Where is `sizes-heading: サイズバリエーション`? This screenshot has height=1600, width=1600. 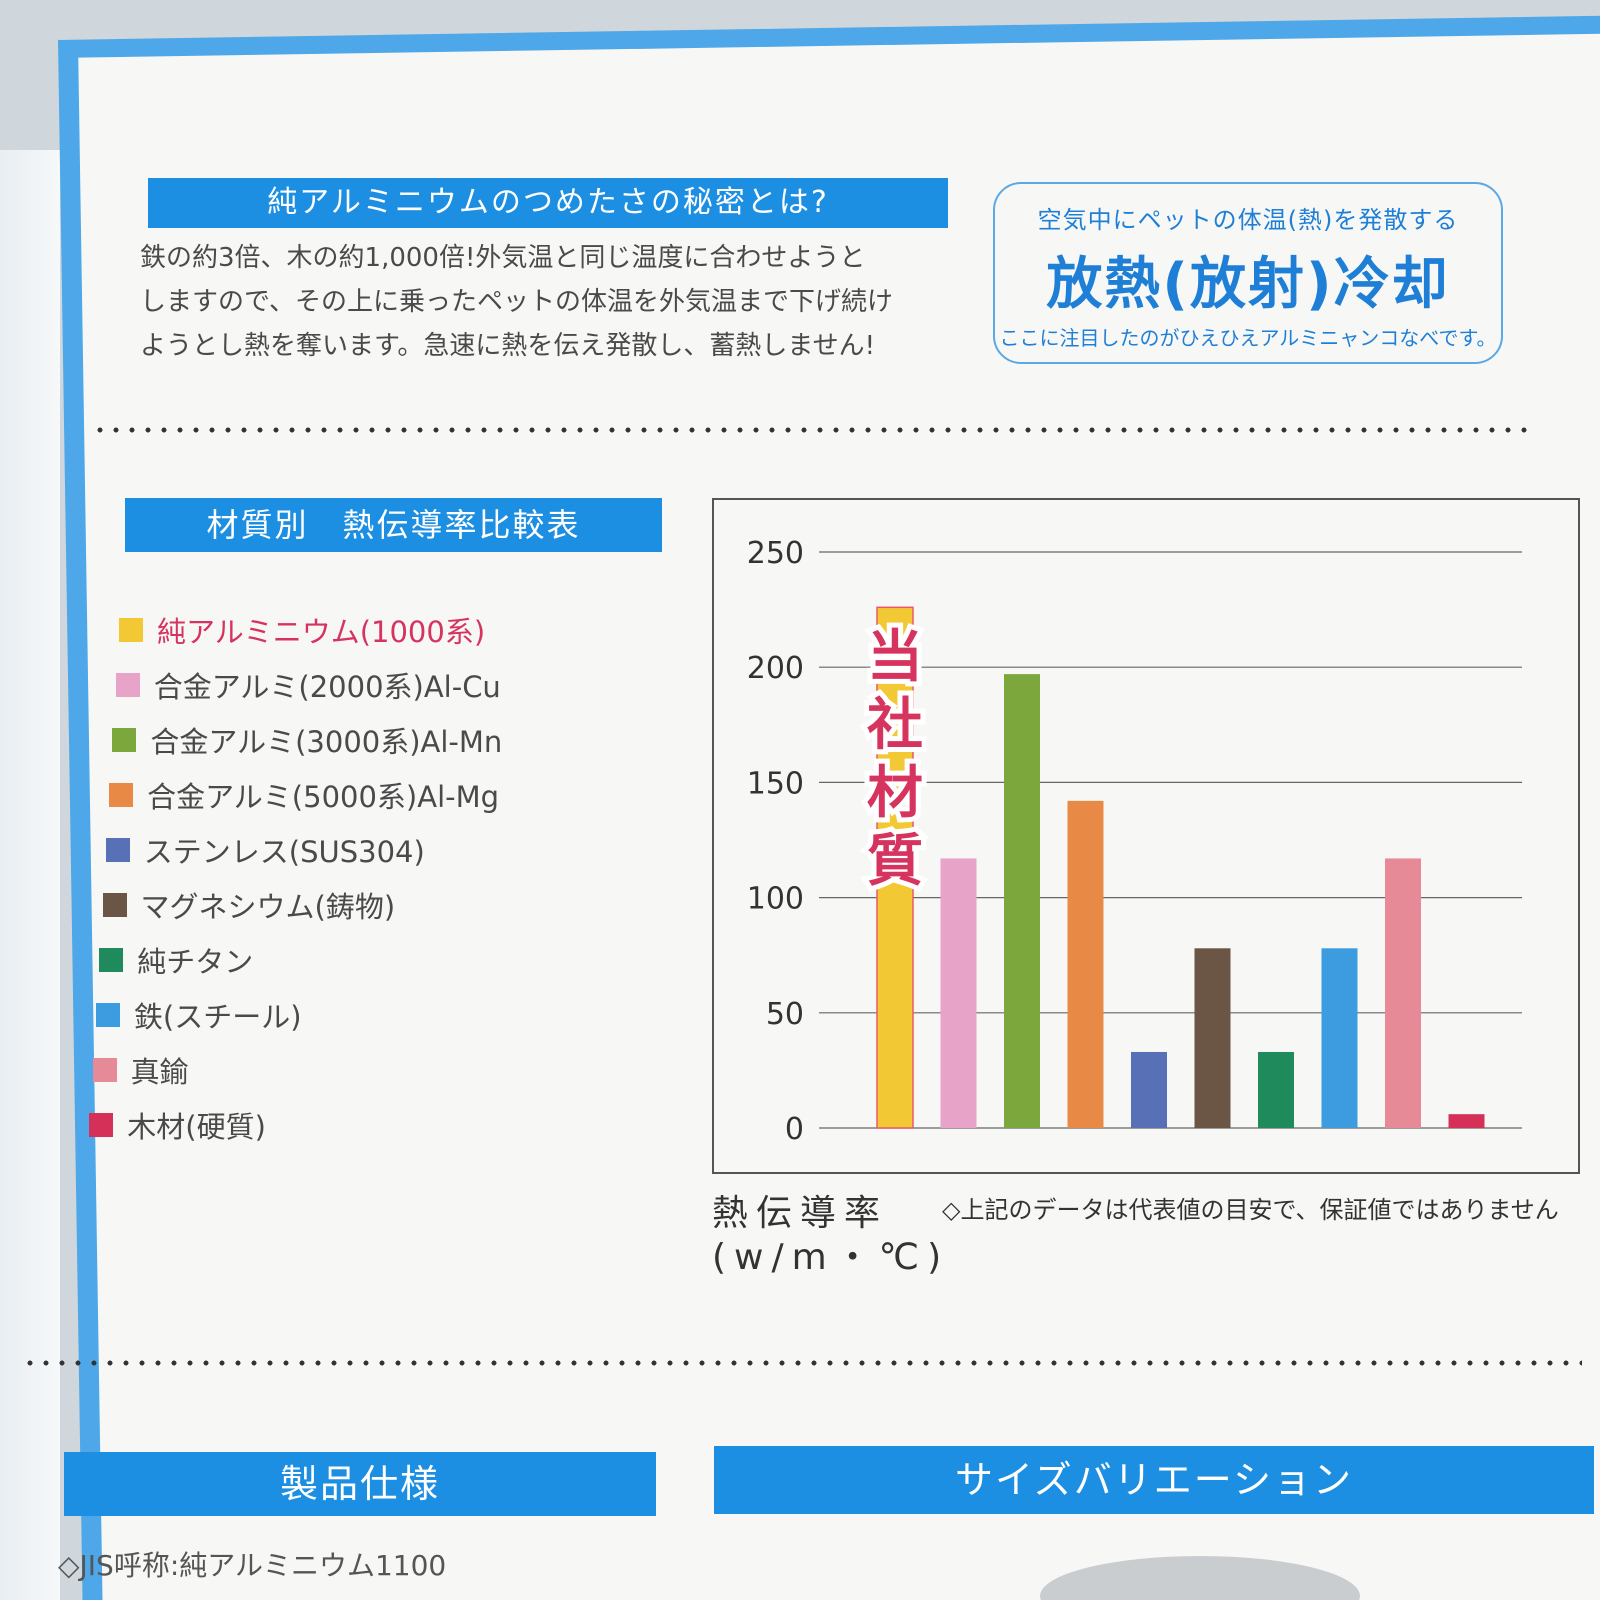 sizes-heading: サイズバリエーション is located at coordinates (1154, 1480).